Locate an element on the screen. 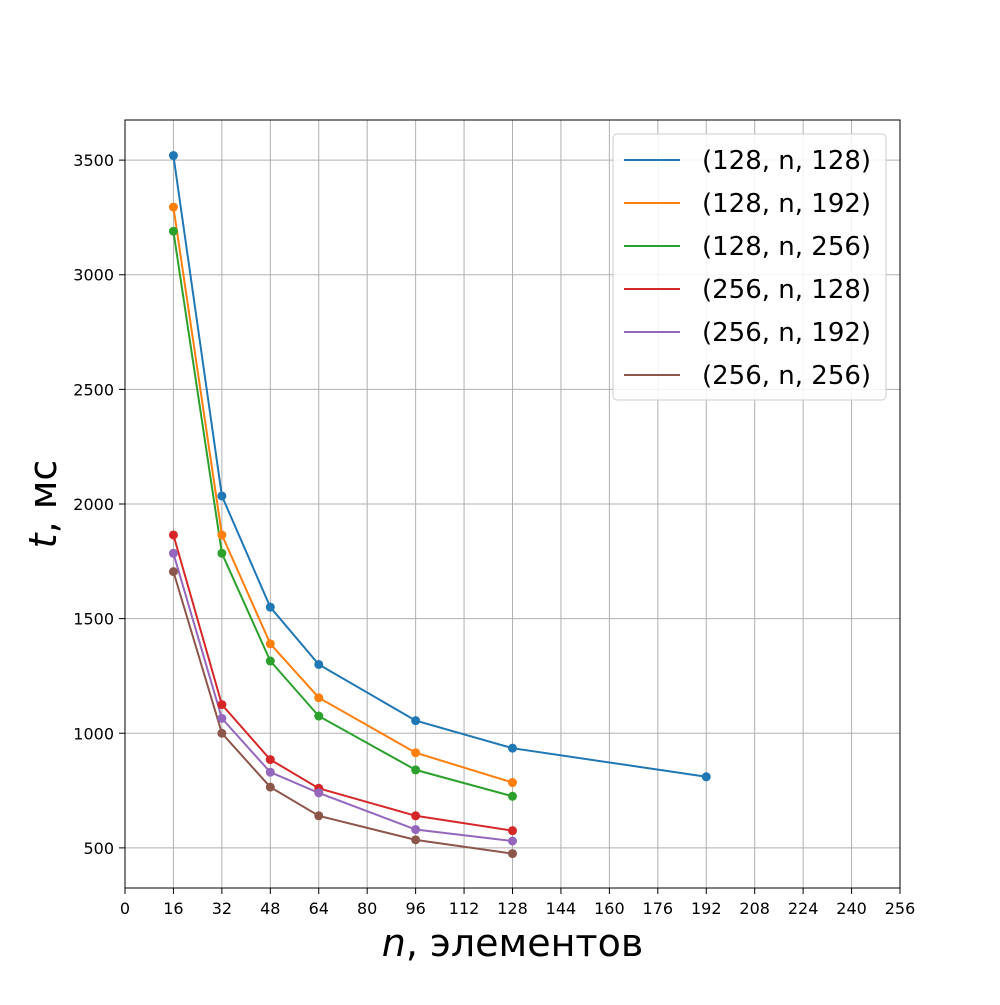  x-tick-label: 80 is located at coordinates (367, 908).